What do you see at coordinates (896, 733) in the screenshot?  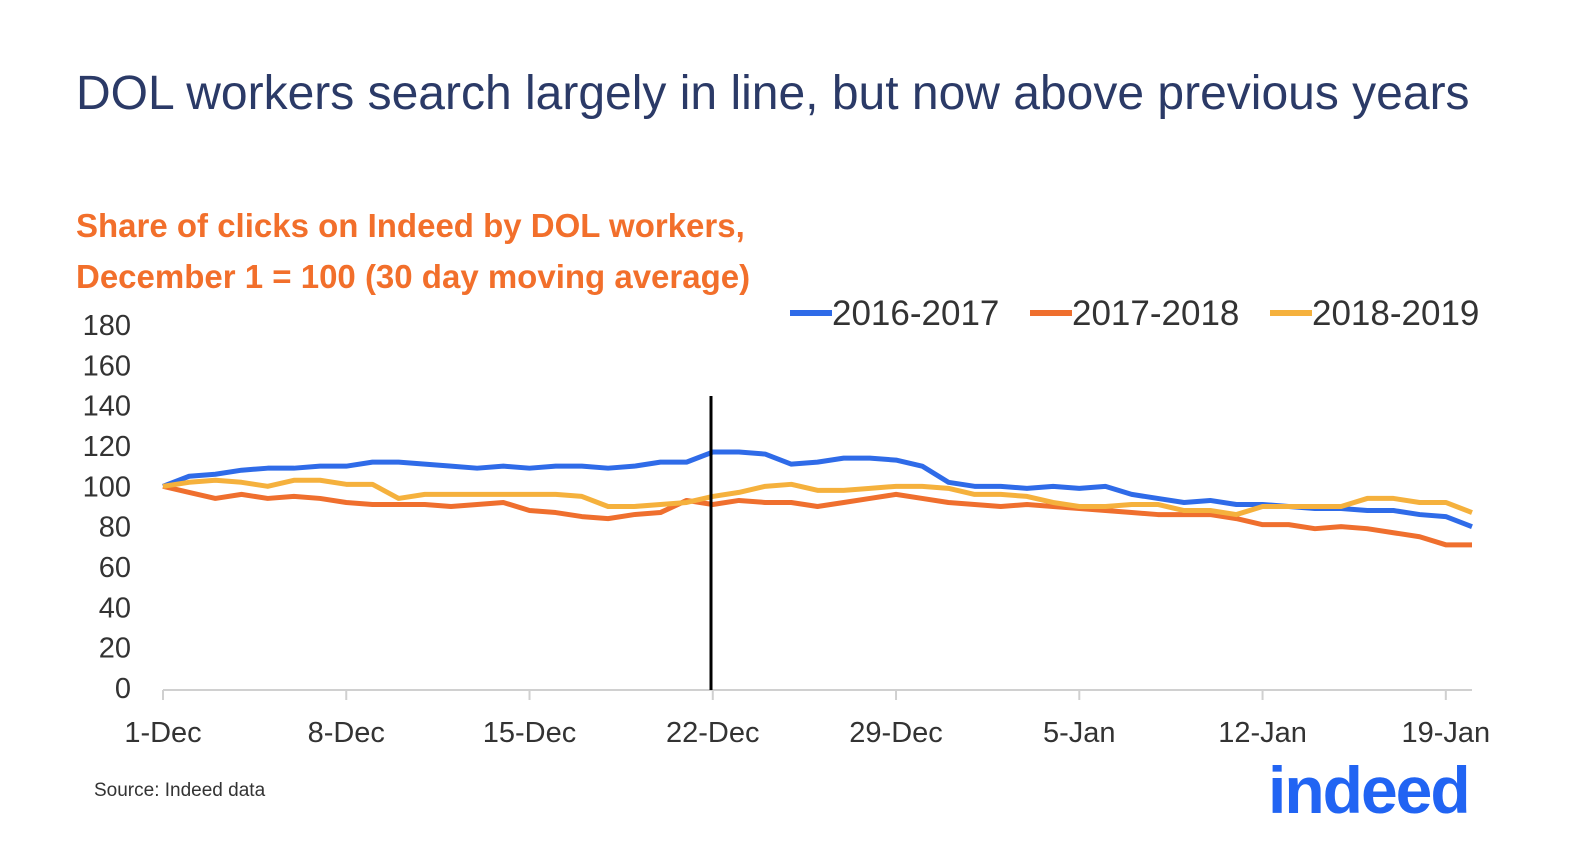 I see `x-tick-label: 29-Dec` at bounding box center [896, 733].